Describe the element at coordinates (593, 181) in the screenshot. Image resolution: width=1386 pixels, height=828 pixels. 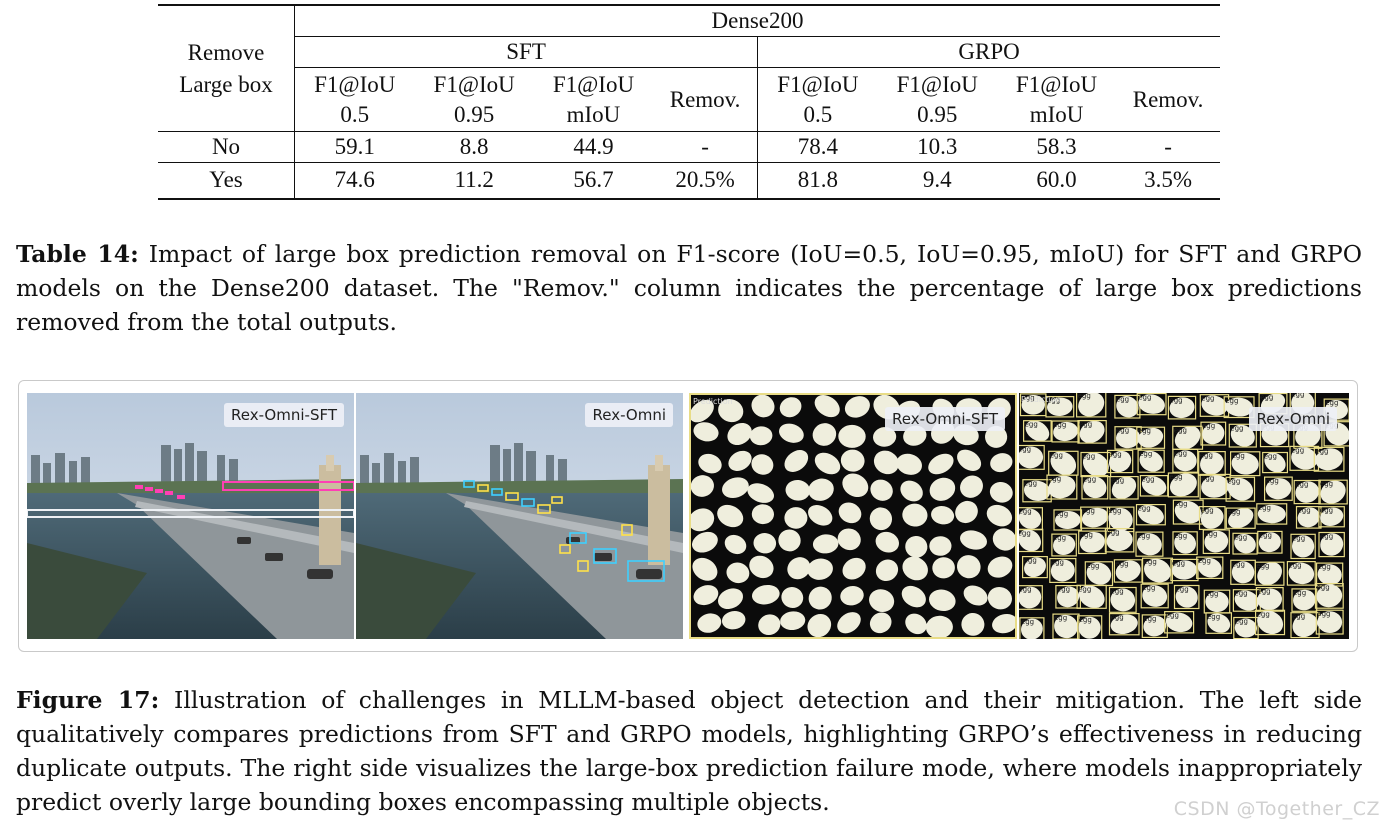
I see `table-cell: 56.7` at that location.